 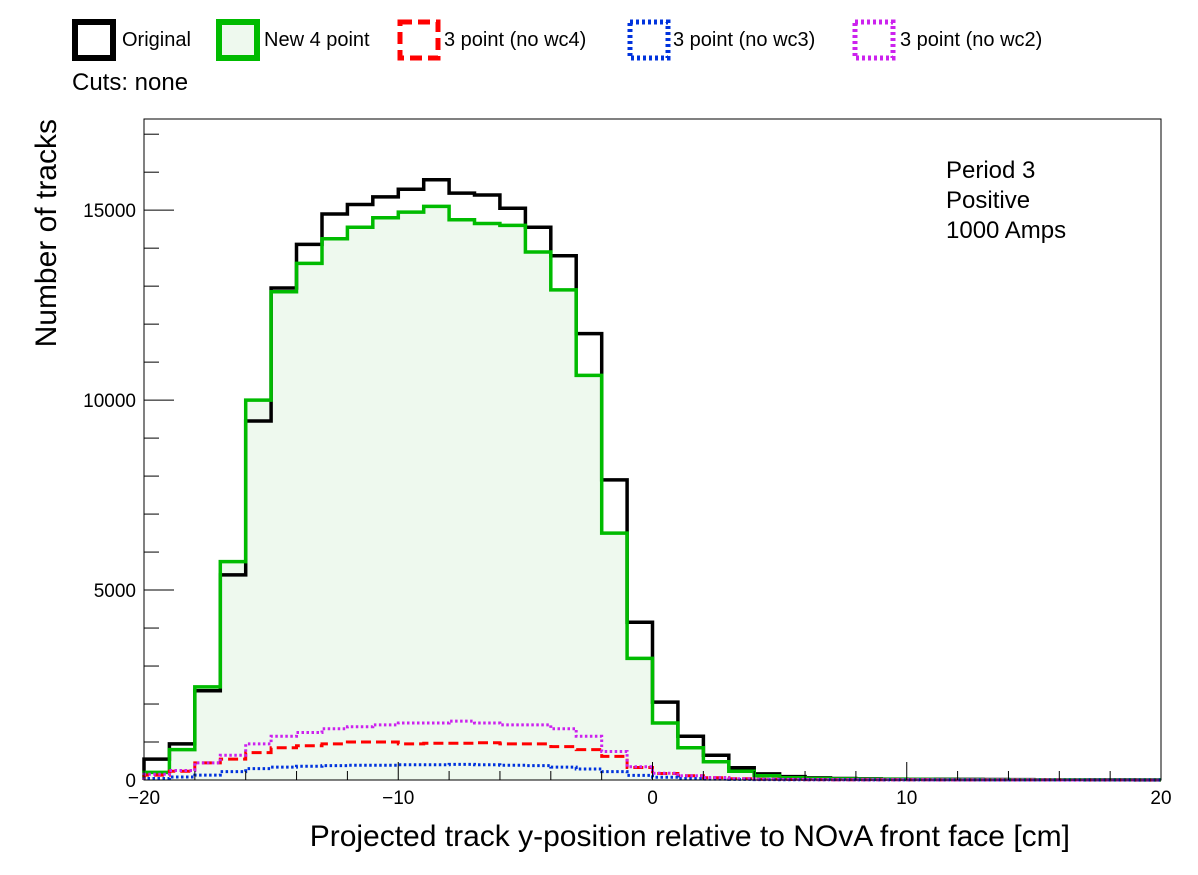 I want to click on annotation-line: Period 3, so click(x=990, y=170).